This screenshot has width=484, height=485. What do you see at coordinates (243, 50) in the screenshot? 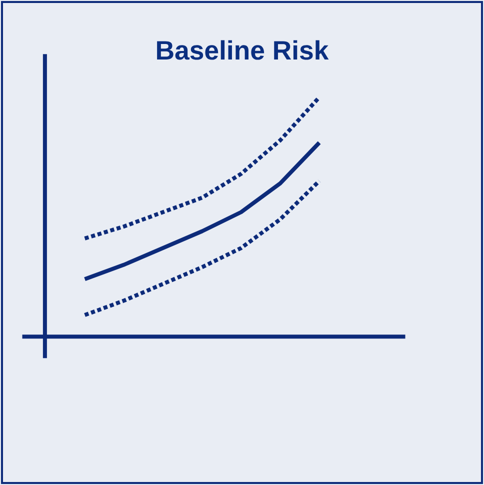
I see `chart-title: Baseline Risk` at bounding box center [243, 50].